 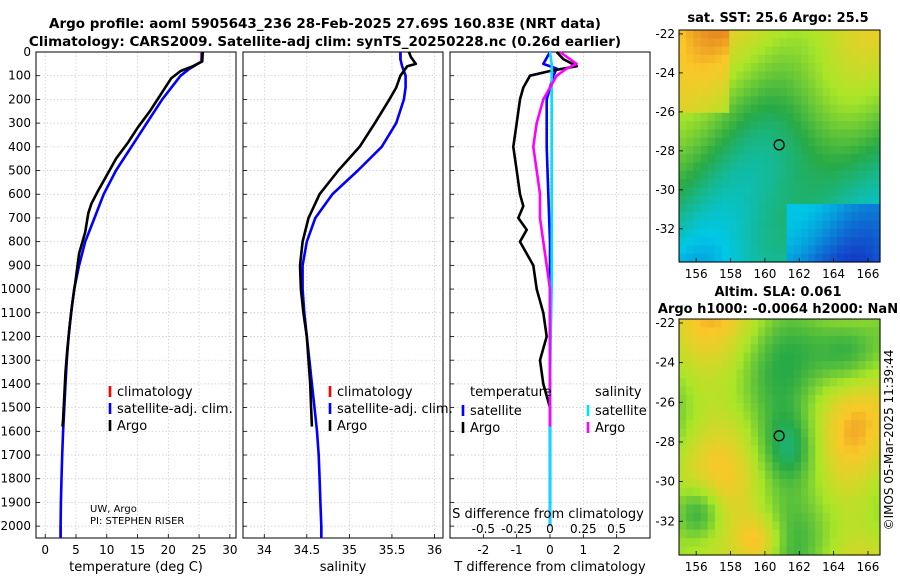 I want to click on map-x-tick-label: 162, so click(x=799, y=274).